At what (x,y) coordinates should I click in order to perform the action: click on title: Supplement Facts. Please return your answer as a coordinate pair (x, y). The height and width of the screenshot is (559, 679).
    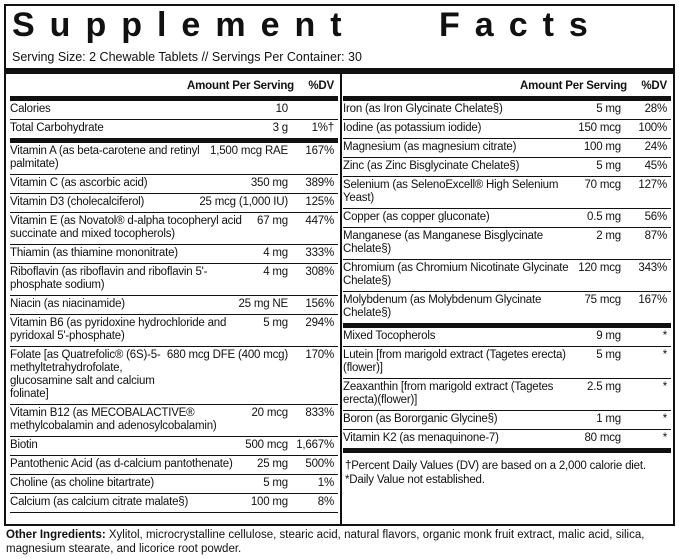
    Looking at the image, I should click on (307, 25).